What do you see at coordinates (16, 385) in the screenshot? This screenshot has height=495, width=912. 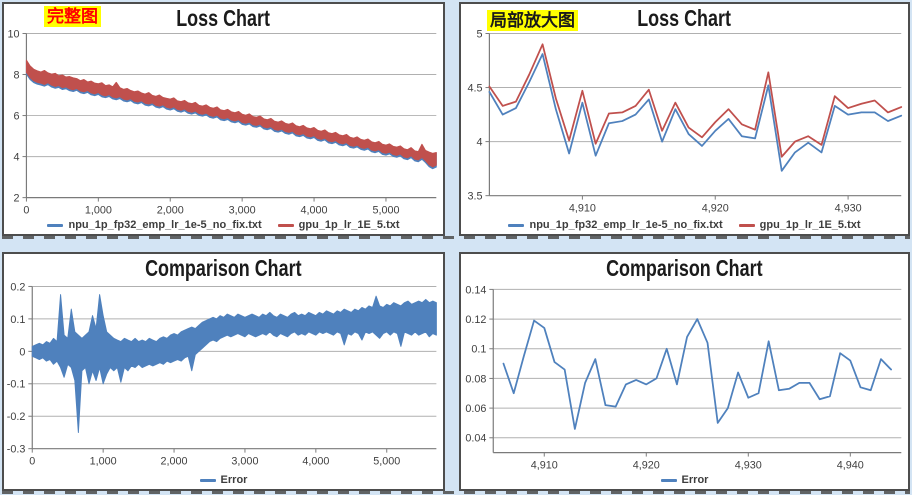 I see `svg-text: -0.1` at bounding box center [16, 385].